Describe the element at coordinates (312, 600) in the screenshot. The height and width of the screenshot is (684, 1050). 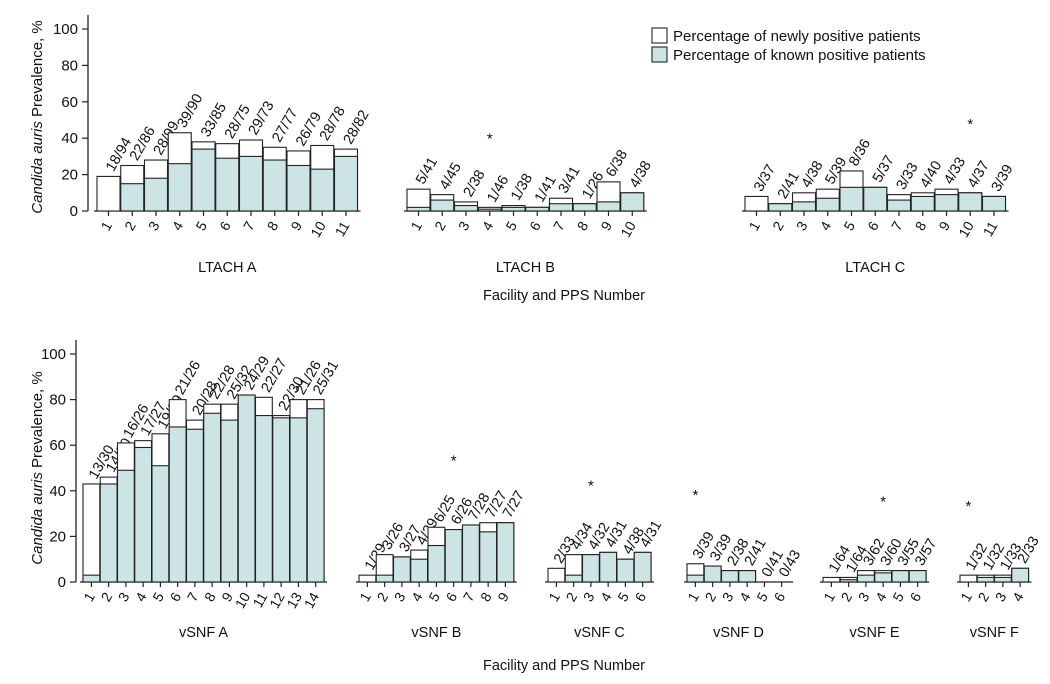
I see `x-tick-label: 14` at that location.